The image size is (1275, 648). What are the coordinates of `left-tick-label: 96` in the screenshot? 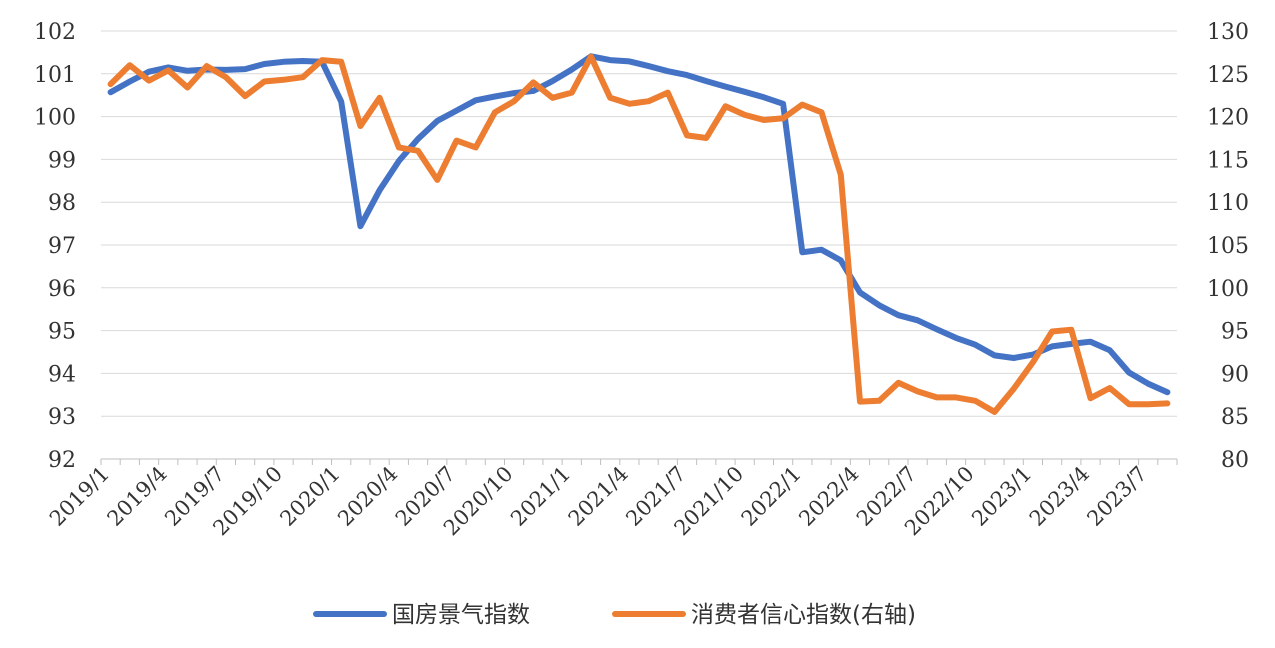 It's located at (62, 289).